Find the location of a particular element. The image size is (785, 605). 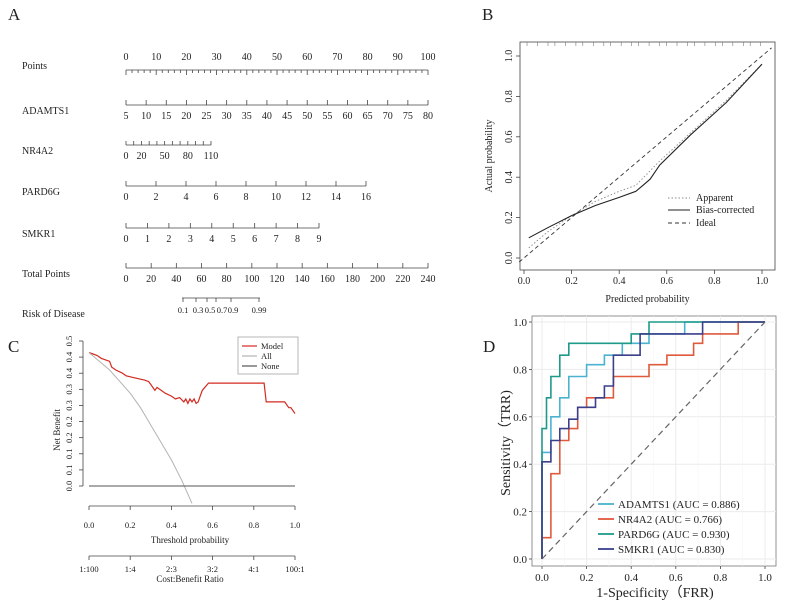

legend-label: None is located at coordinates (270, 366).